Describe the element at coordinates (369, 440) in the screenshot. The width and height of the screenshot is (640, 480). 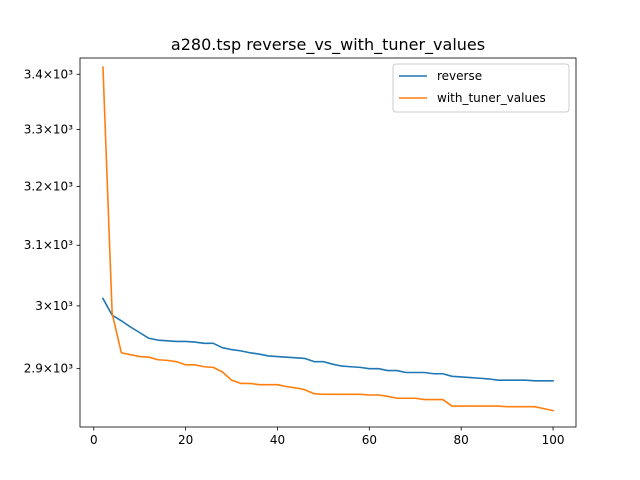
I see `x-tick-label: 60` at that location.